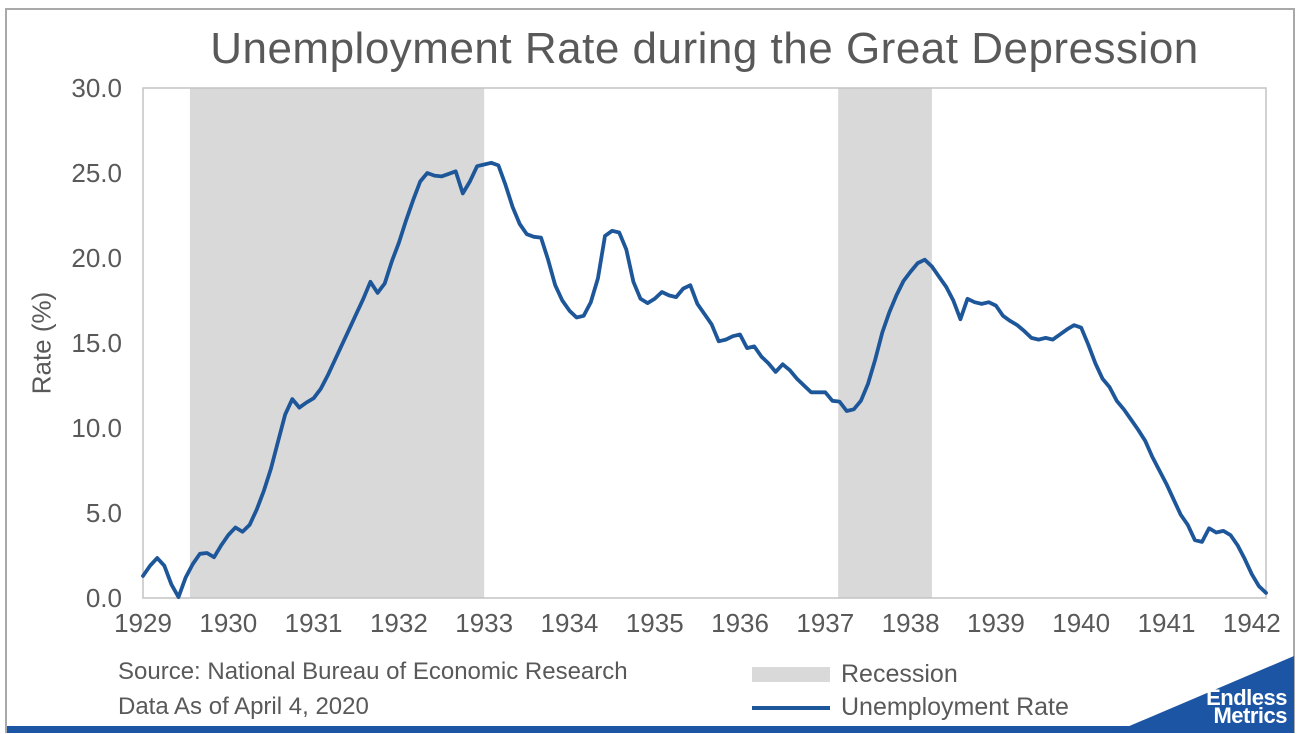 The image size is (1297, 734). What do you see at coordinates (314, 623) in the screenshot?
I see `x-tick-label: 1931` at bounding box center [314, 623].